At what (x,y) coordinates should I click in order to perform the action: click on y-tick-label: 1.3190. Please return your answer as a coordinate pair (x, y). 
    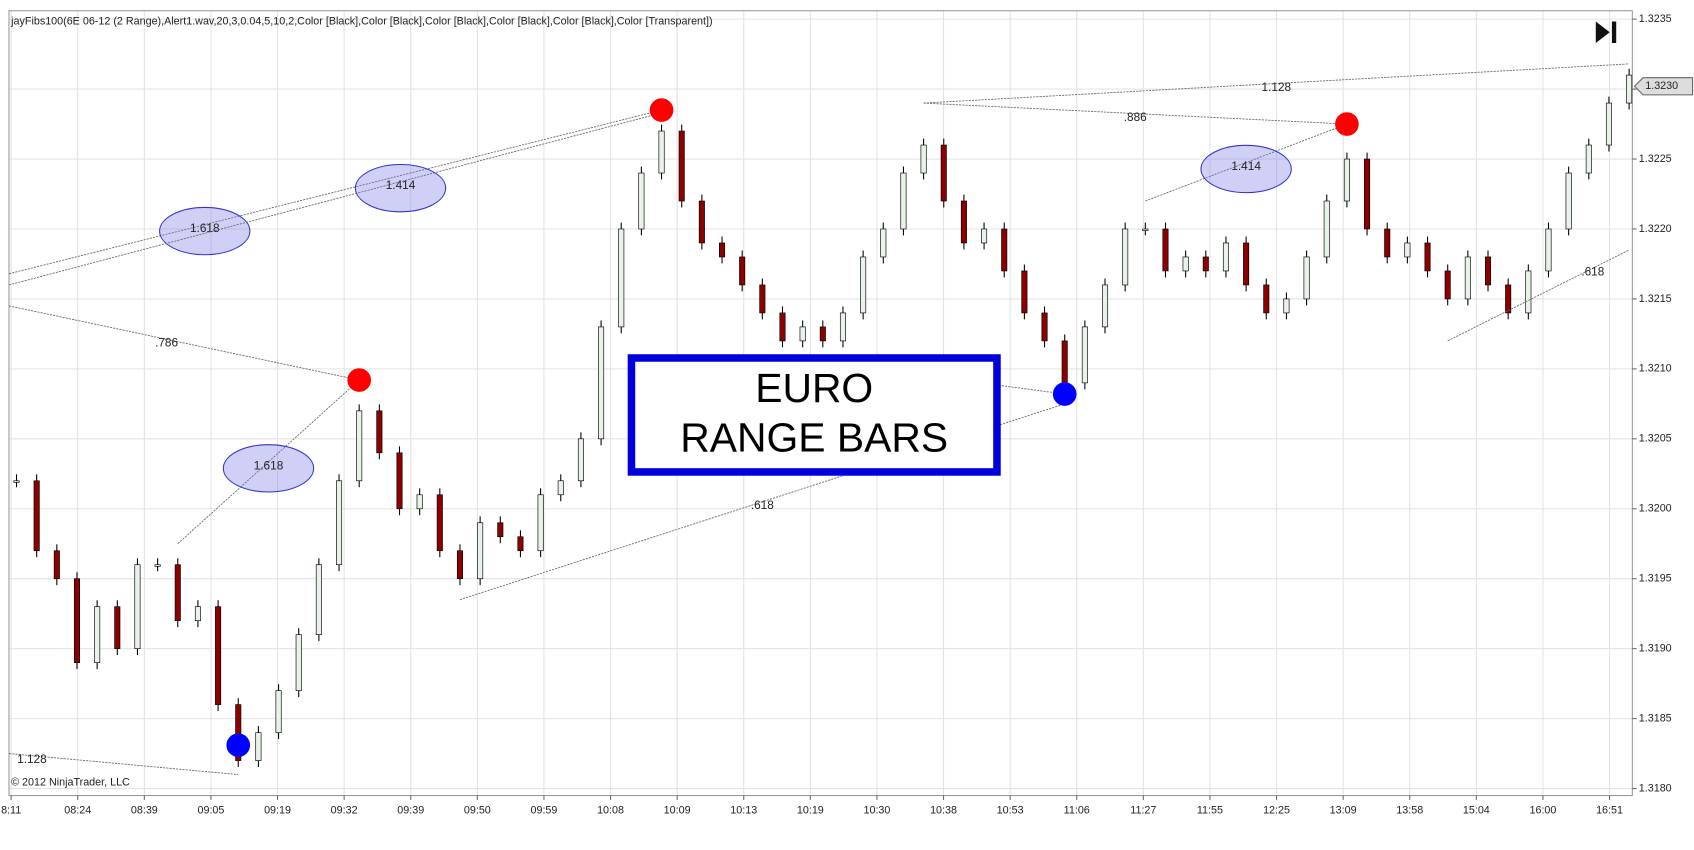
    Looking at the image, I should click on (1655, 649).